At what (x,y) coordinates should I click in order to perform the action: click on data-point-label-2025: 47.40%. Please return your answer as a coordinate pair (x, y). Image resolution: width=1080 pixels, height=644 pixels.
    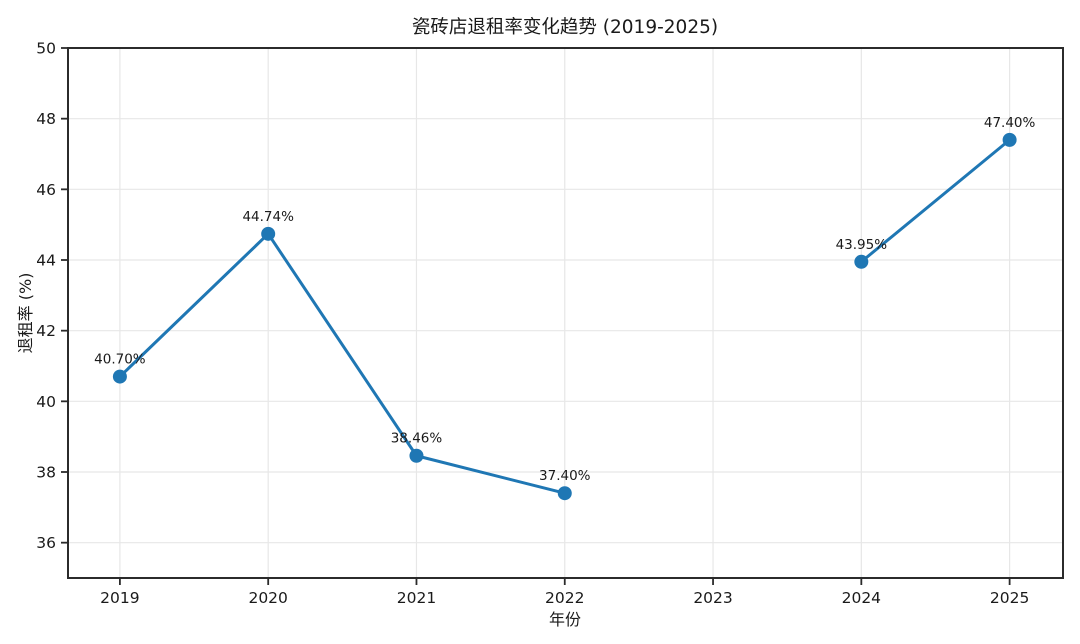
    Looking at the image, I should click on (1010, 123).